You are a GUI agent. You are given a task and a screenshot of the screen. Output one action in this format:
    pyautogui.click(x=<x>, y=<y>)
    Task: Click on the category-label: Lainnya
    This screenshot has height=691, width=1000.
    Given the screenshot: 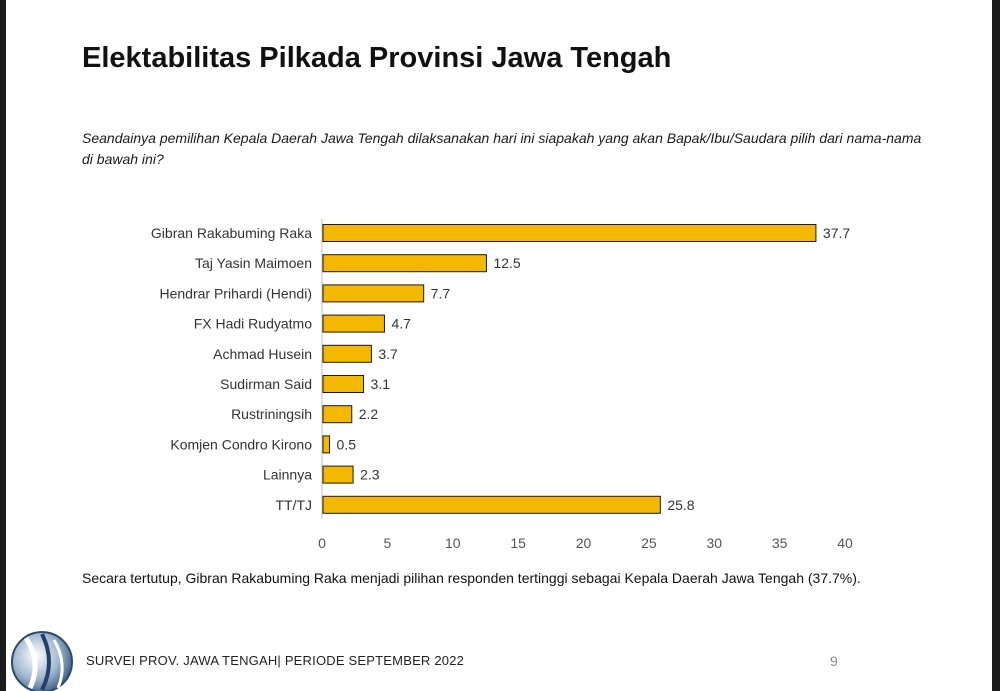 What is the action you would take?
    pyautogui.click(x=287, y=475)
    